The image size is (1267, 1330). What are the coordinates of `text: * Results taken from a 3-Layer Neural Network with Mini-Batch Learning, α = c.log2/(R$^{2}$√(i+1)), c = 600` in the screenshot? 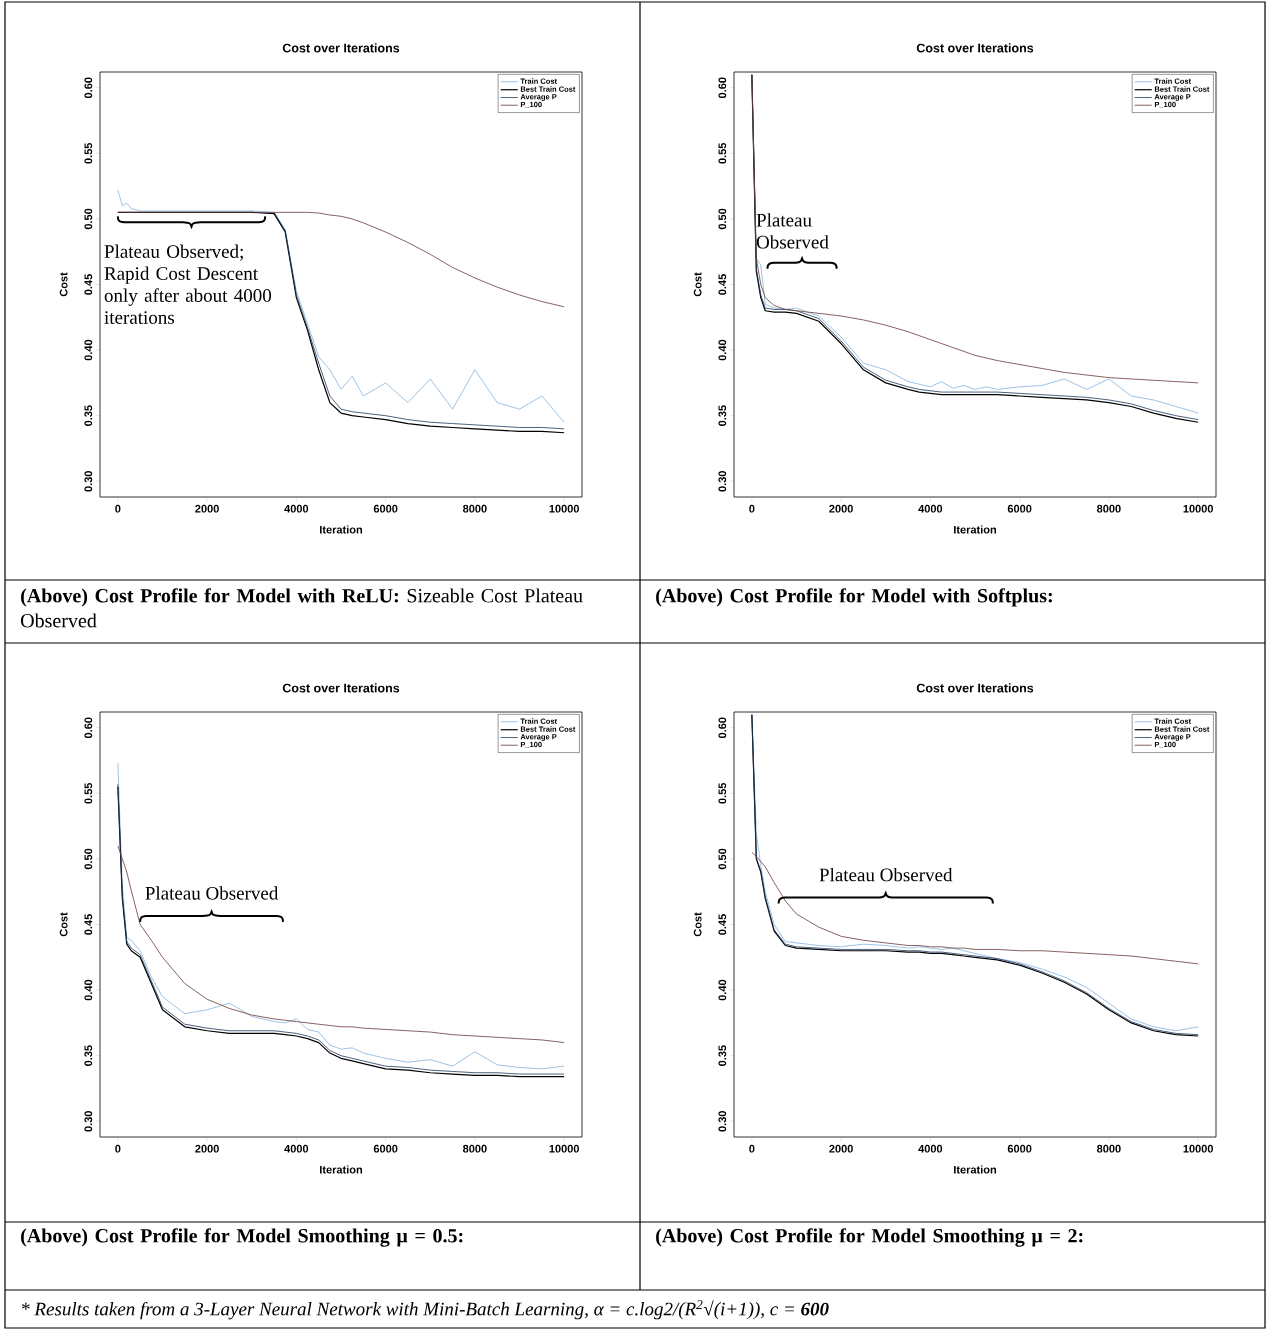 It's located at (425, 1310).